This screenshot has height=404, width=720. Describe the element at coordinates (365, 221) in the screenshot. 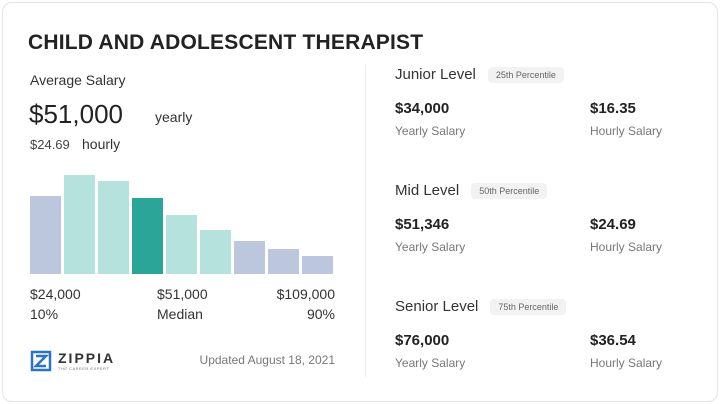

I see `divider` at that location.